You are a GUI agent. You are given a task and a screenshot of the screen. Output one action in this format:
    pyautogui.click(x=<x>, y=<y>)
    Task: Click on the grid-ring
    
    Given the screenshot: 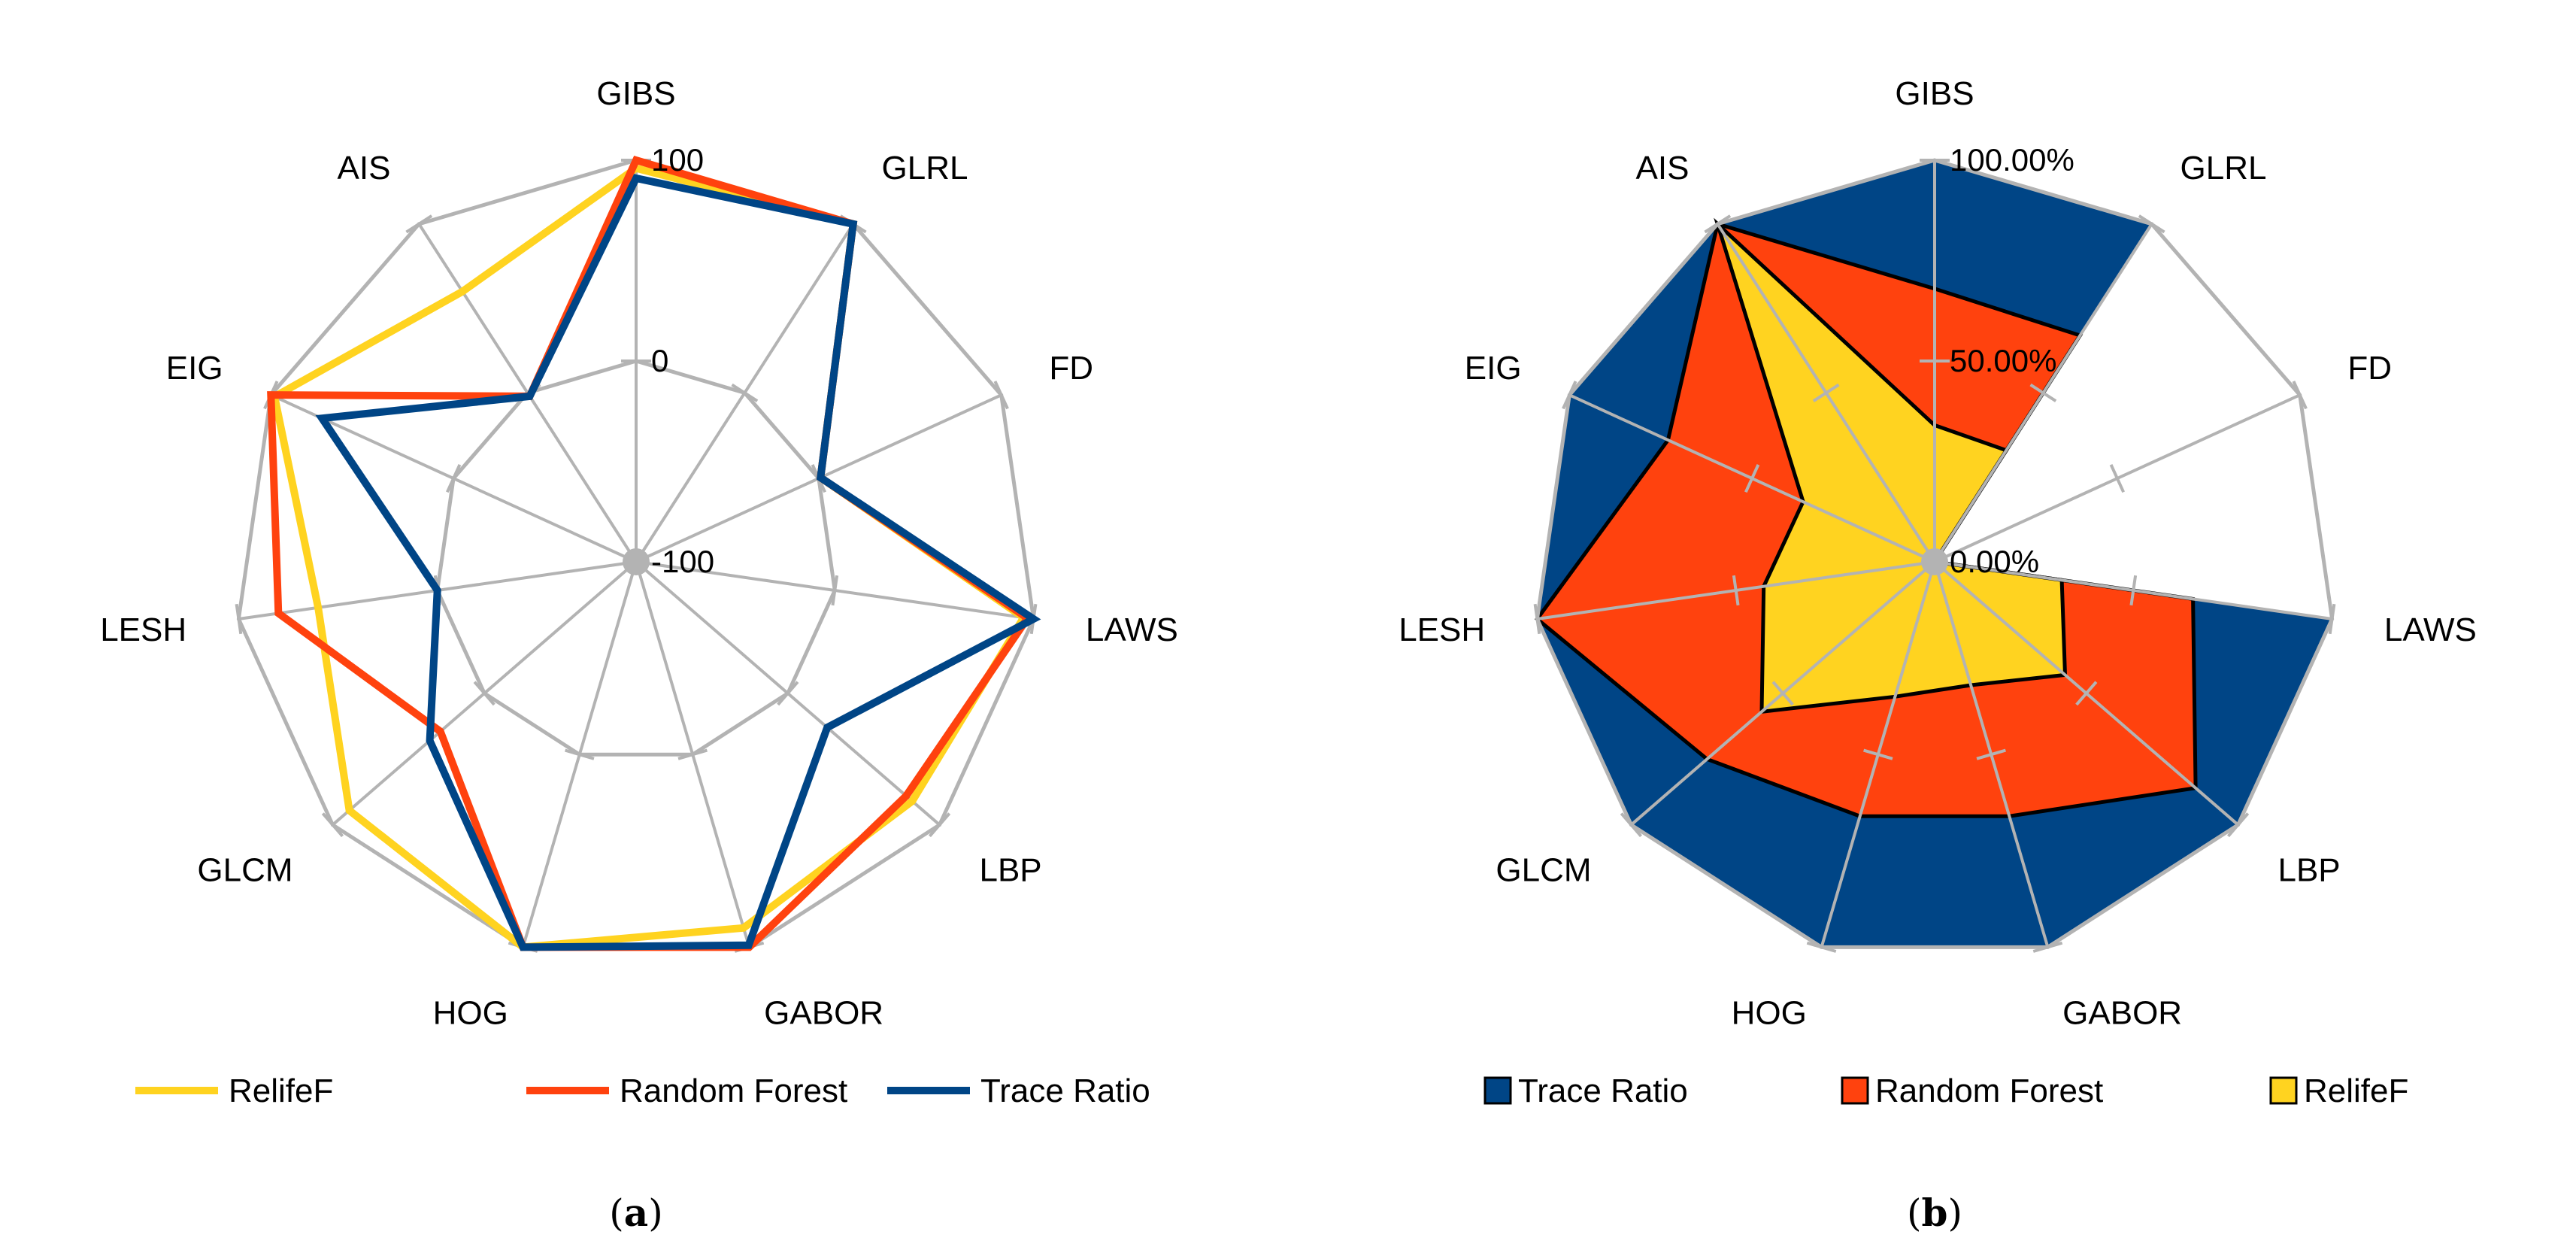 What is the action you would take?
    pyautogui.click(x=636, y=558)
    